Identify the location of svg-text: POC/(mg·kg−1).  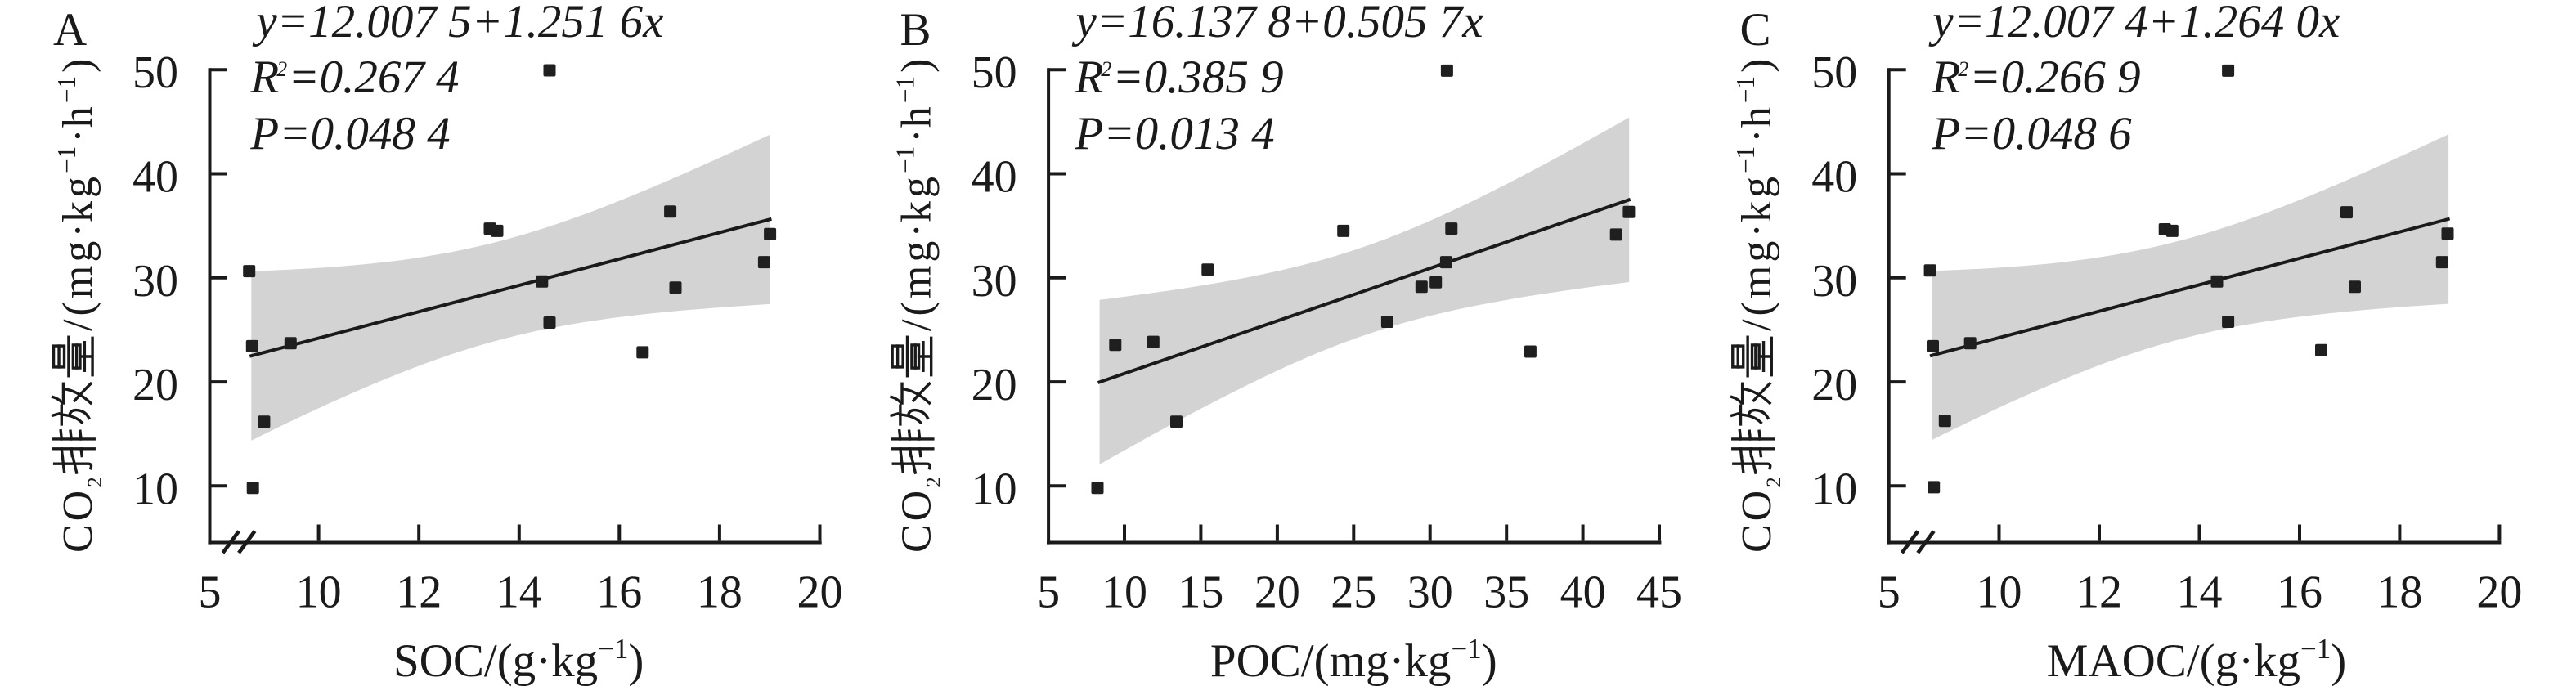
(1354, 660).